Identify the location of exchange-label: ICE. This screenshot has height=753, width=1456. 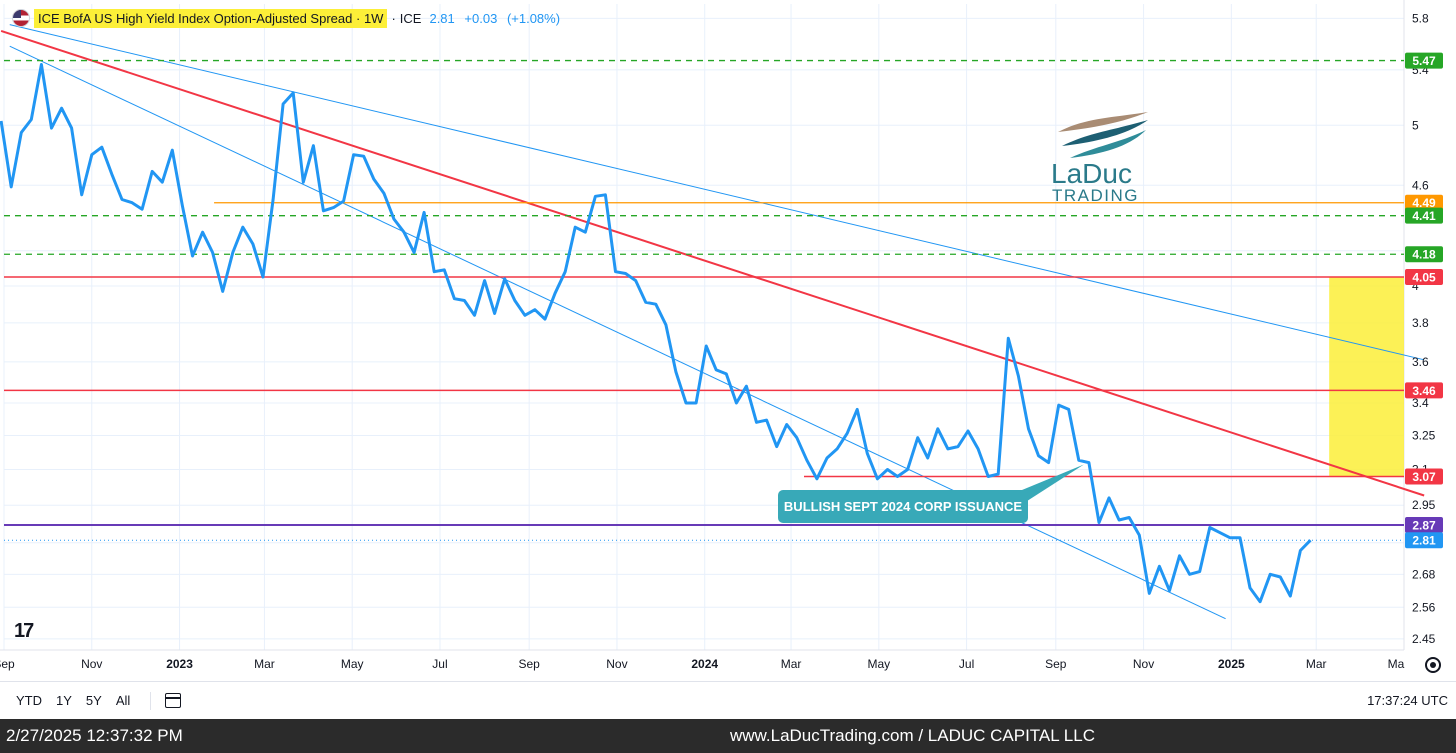
(410, 18).